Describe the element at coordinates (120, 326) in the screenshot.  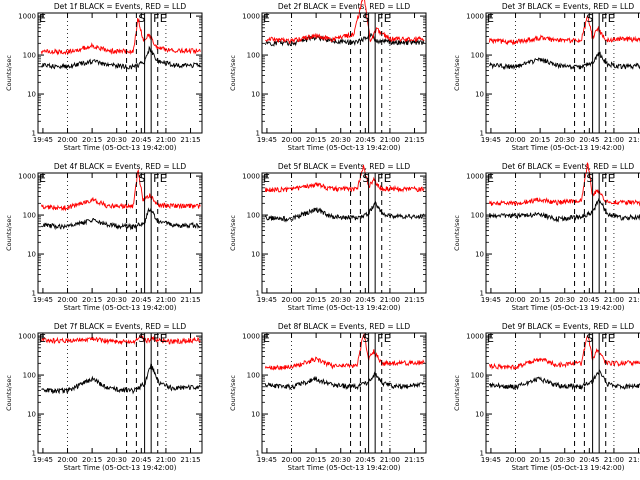
I see `panel-title: Det 7f BLACK = Events, RED = LLD` at that location.